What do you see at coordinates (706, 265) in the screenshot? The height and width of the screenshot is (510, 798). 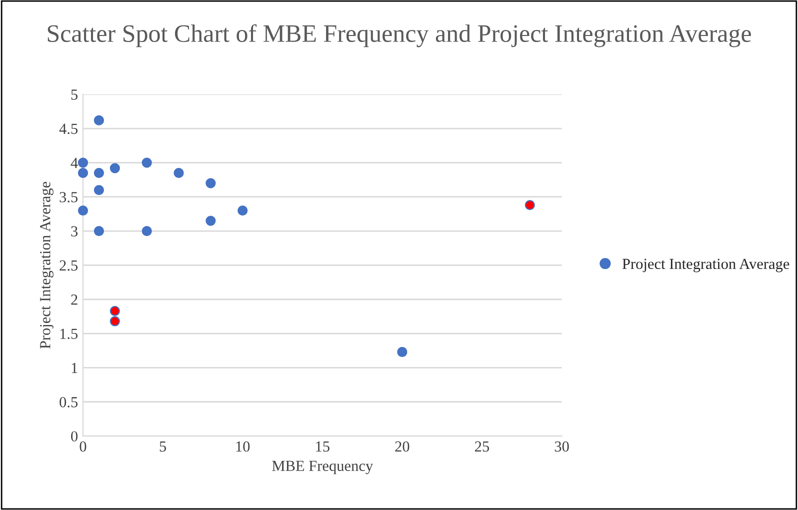 I see `legend-label: Project Integration Average` at bounding box center [706, 265].